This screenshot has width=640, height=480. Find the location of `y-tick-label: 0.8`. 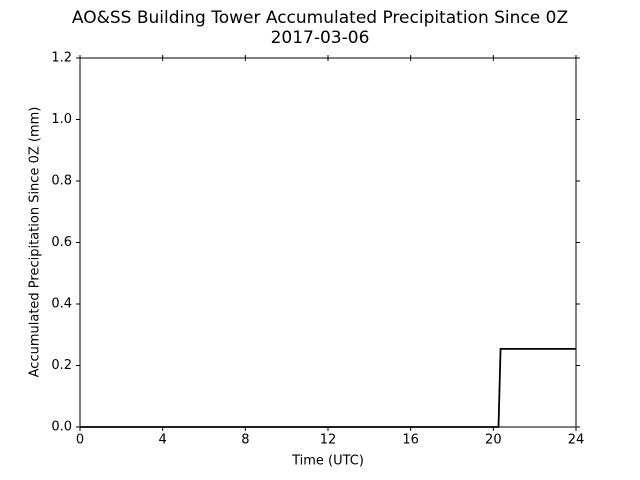

y-tick-label: 0.8 is located at coordinates (61, 181).